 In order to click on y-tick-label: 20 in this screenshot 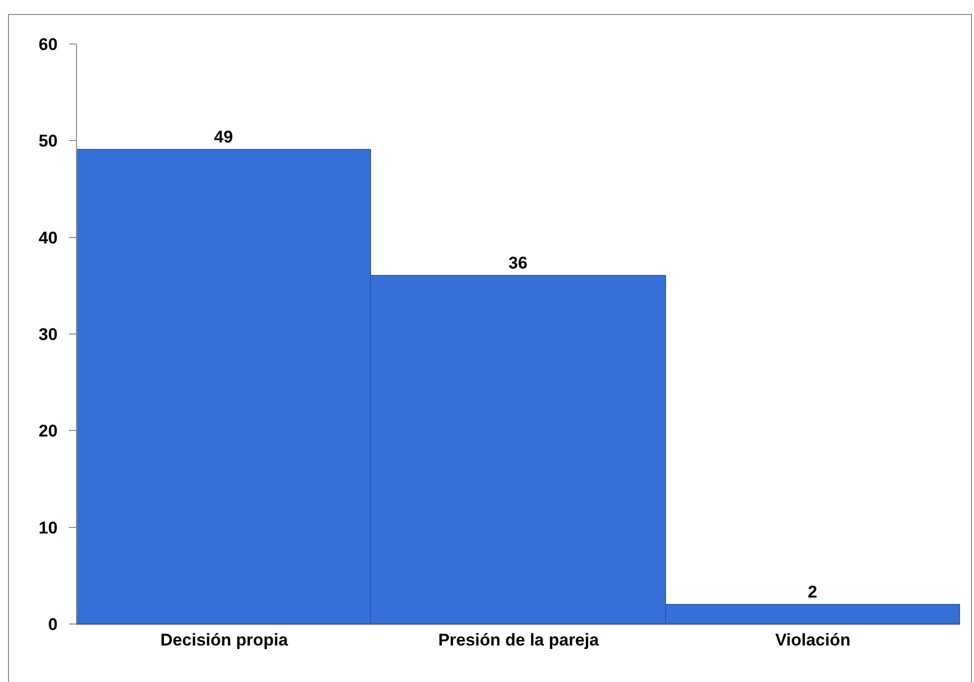, I will do `click(48, 431)`.